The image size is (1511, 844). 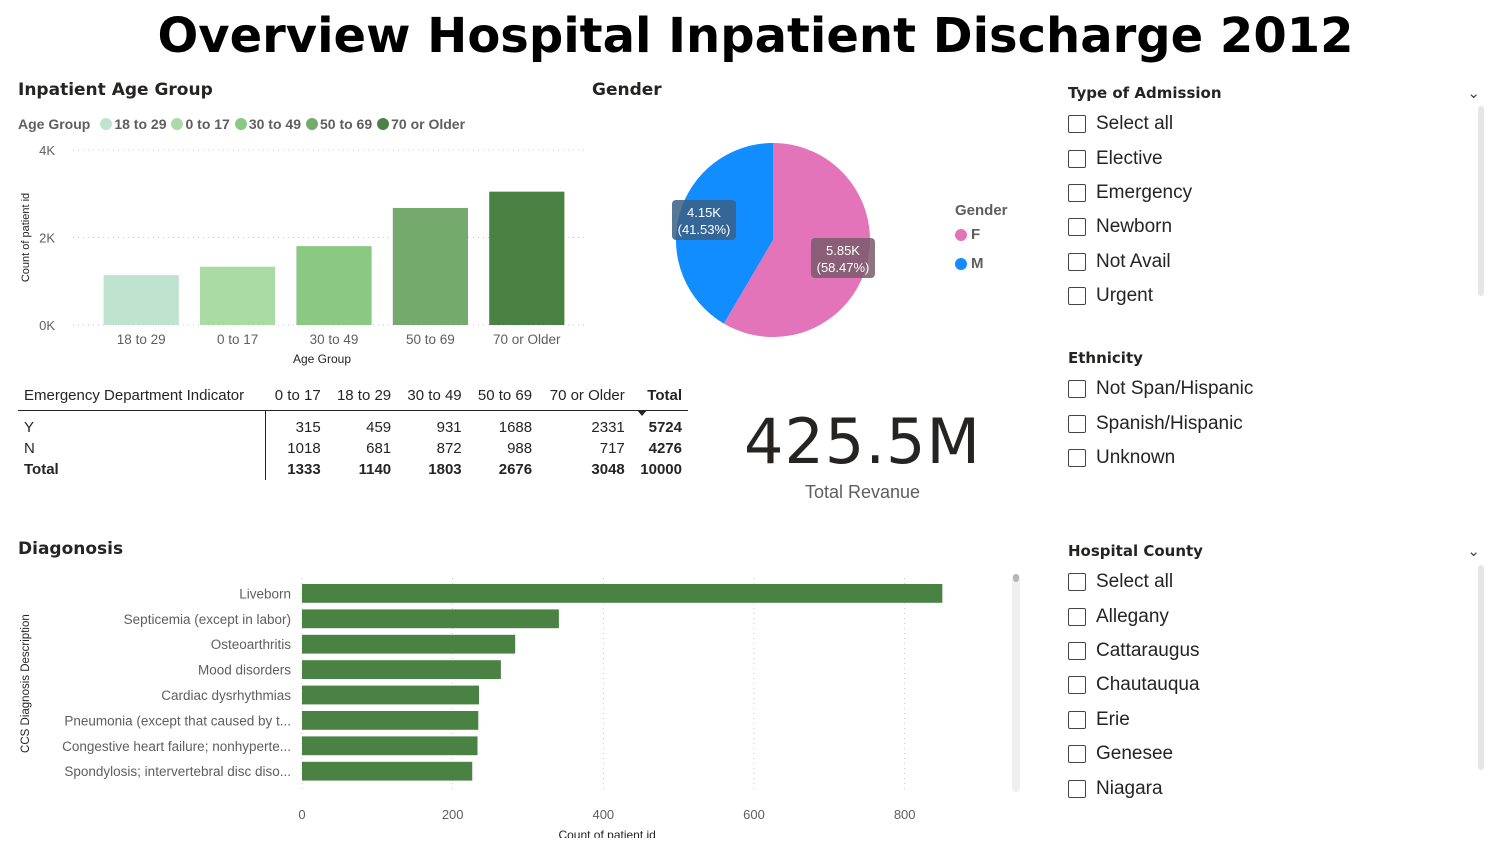 I want to click on matrix-cell: 681, so click(x=379, y=448).